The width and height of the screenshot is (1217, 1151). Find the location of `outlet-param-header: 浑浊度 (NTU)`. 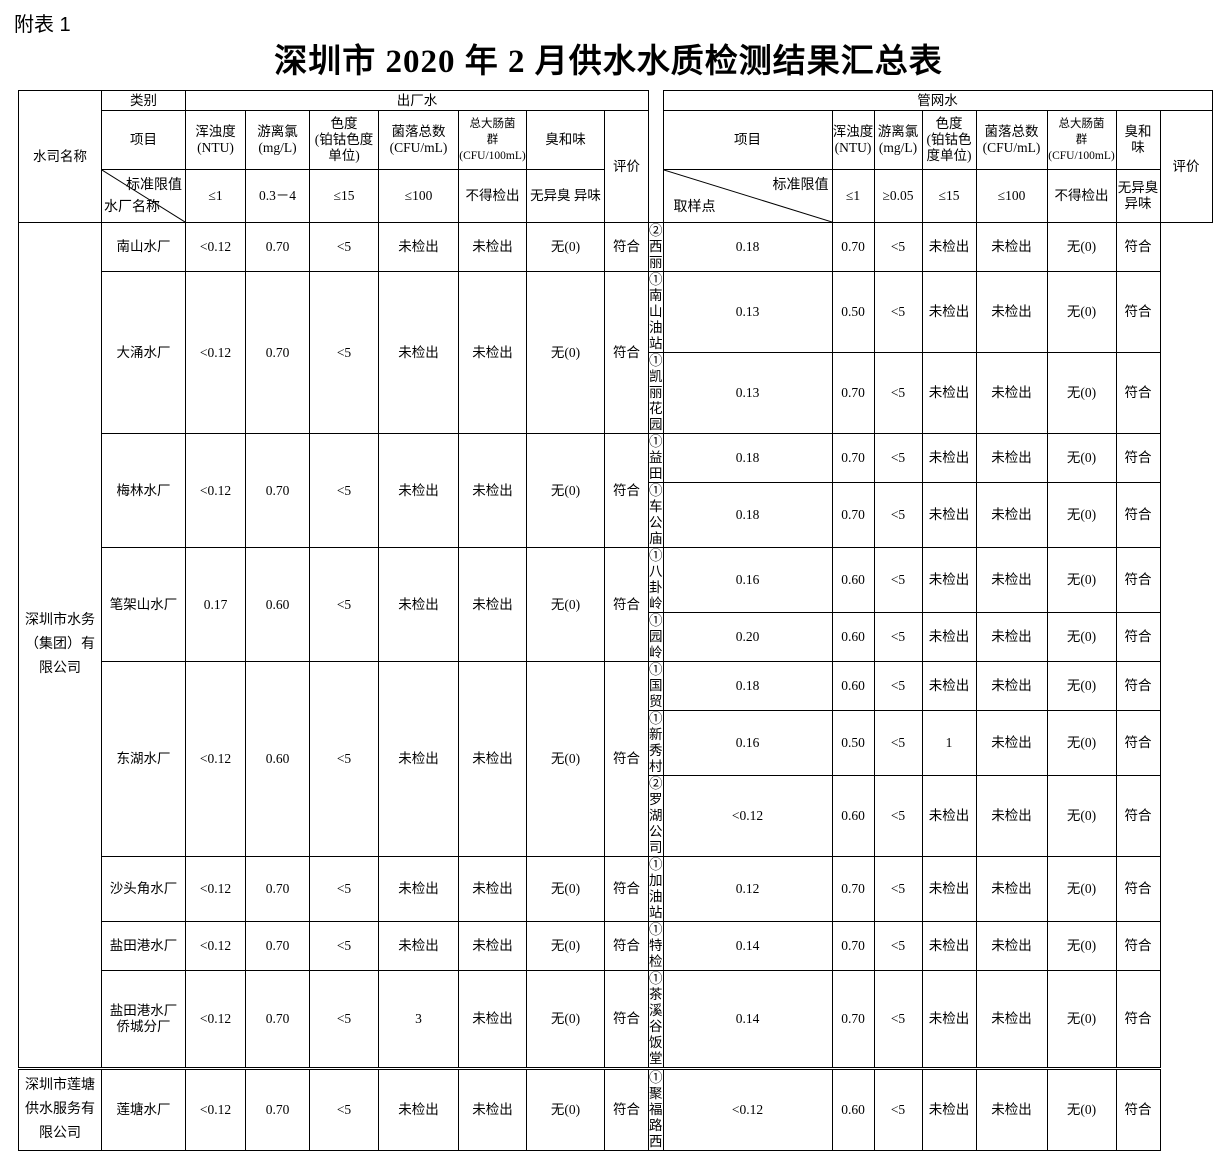

outlet-param-header: 浑浊度 (NTU) is located at coordinates (215, 140).